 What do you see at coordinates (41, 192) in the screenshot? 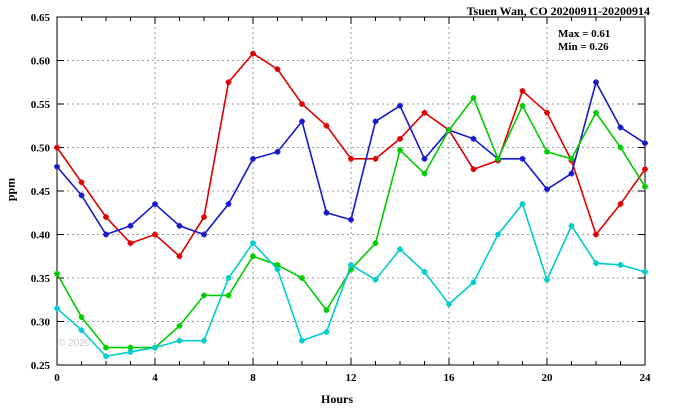
I see `svg-text: 0.45` at bounding box center [41, 192].